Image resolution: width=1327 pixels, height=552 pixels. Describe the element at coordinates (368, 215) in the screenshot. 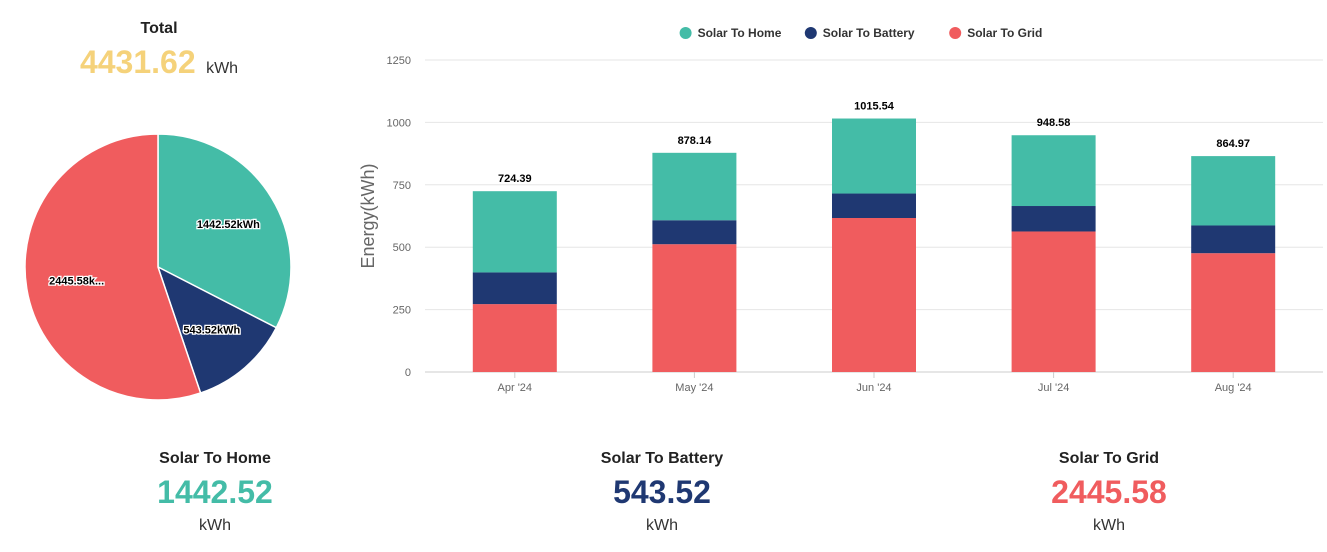

I see `y-axis-label: Energy(kWh)` at that location.